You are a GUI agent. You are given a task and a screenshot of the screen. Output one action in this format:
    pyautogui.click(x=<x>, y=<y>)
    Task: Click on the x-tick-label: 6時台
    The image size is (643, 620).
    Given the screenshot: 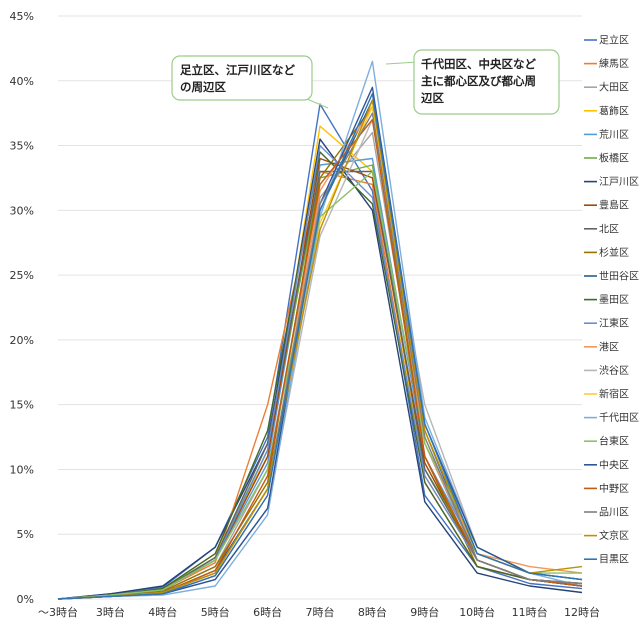 What is the action you would take?
    pyautogui.click(x=267, y=612)
    